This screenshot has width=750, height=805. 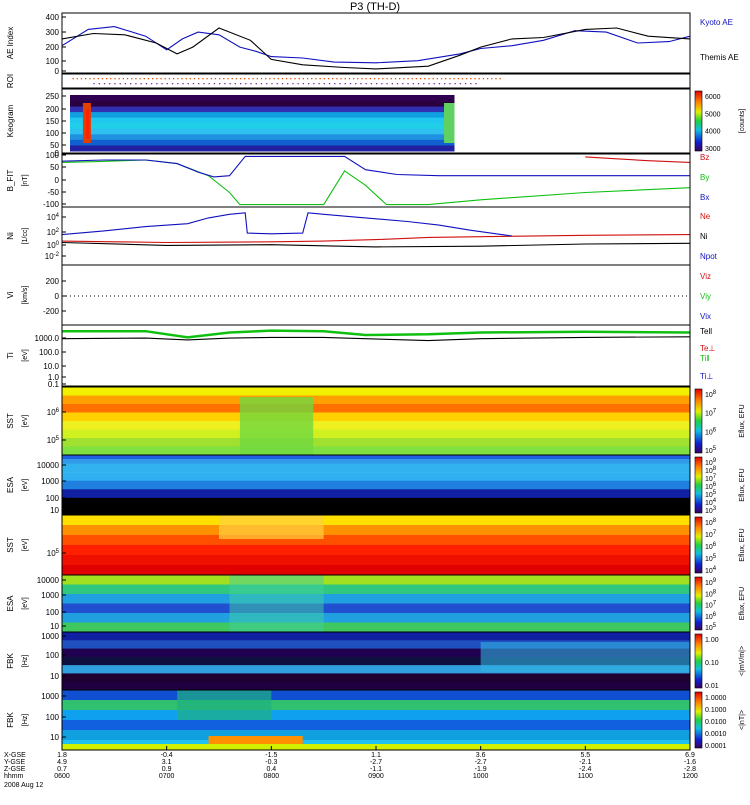 I want to click on ytick-label: 0, so click(x=57, y=153).